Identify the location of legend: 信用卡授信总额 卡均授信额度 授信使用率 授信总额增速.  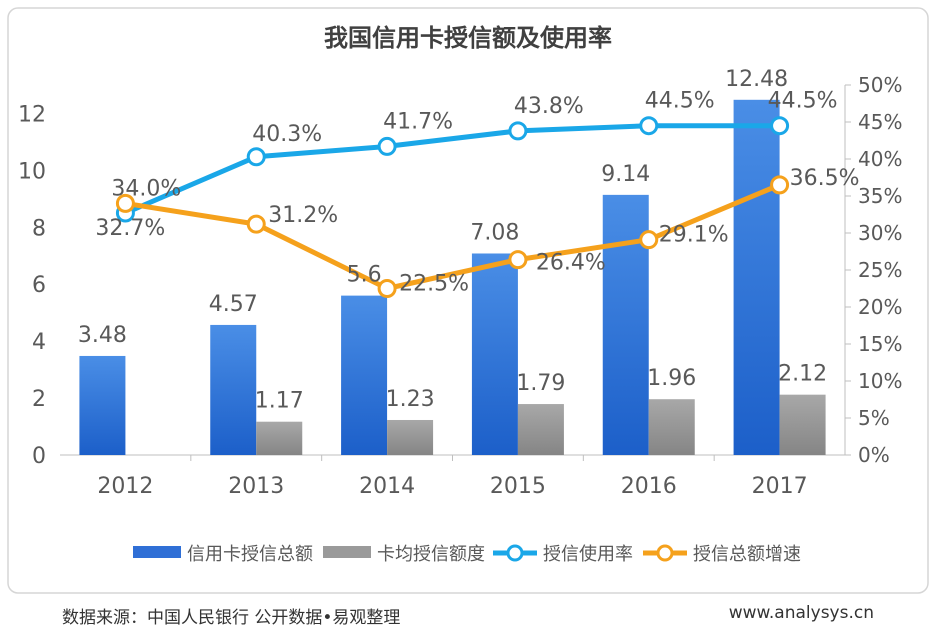
(467, 554).